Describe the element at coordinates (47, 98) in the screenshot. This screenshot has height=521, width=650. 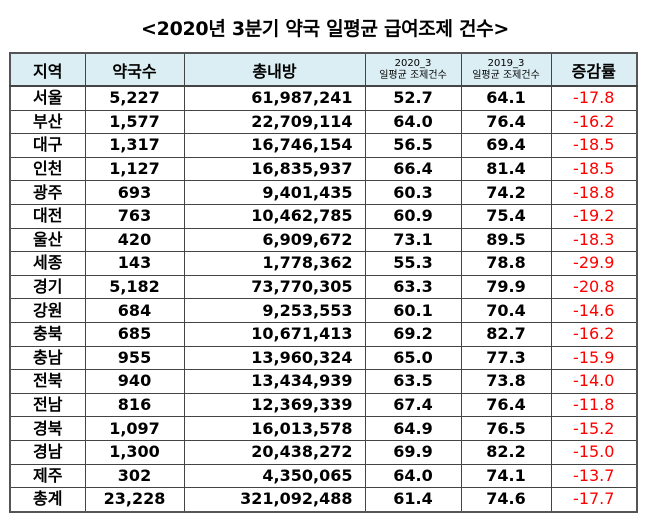
I see `cell-region: 서울` at that location.